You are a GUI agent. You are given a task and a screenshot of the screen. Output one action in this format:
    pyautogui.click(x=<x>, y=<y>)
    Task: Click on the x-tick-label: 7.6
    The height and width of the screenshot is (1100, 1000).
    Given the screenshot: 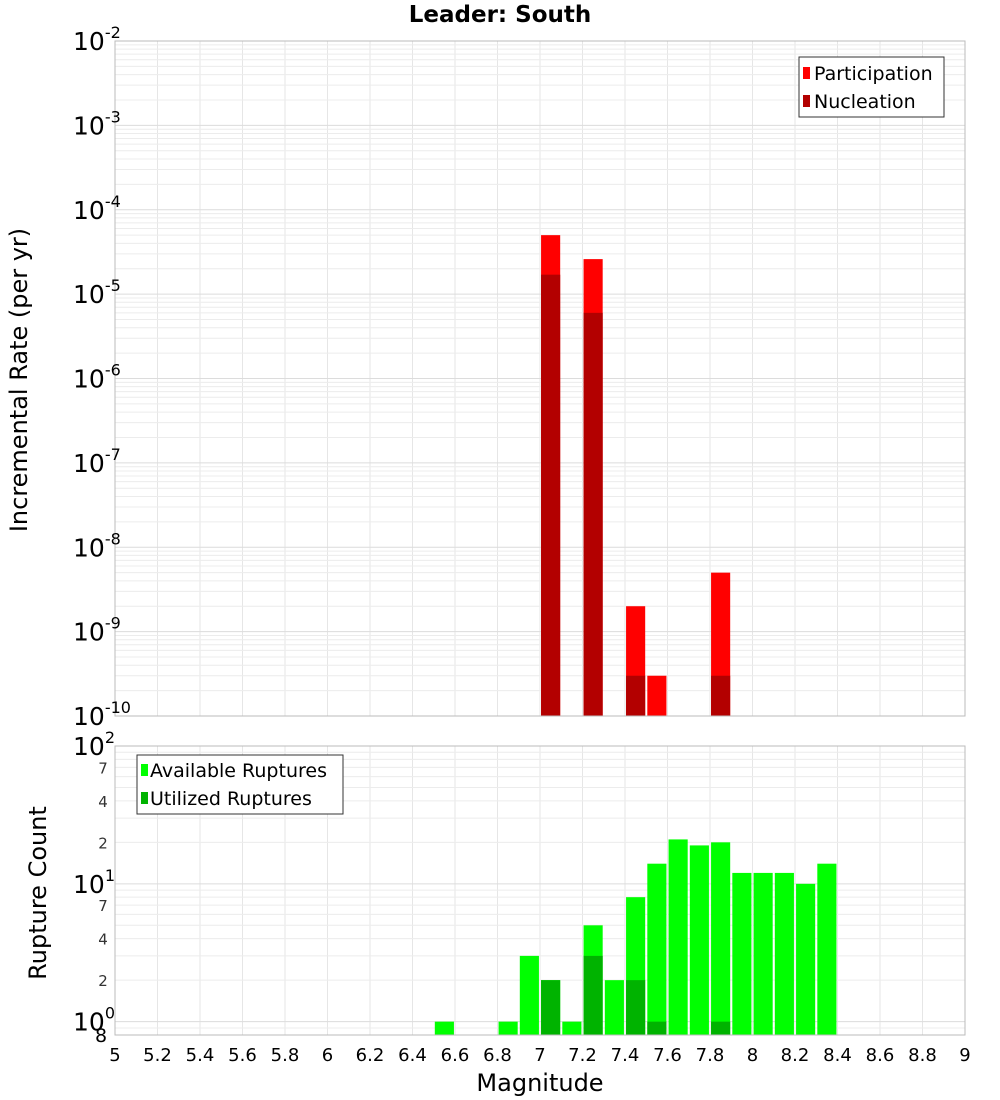 What is the action you would take?
    pyautogui.click(x=667, y=1055)
    